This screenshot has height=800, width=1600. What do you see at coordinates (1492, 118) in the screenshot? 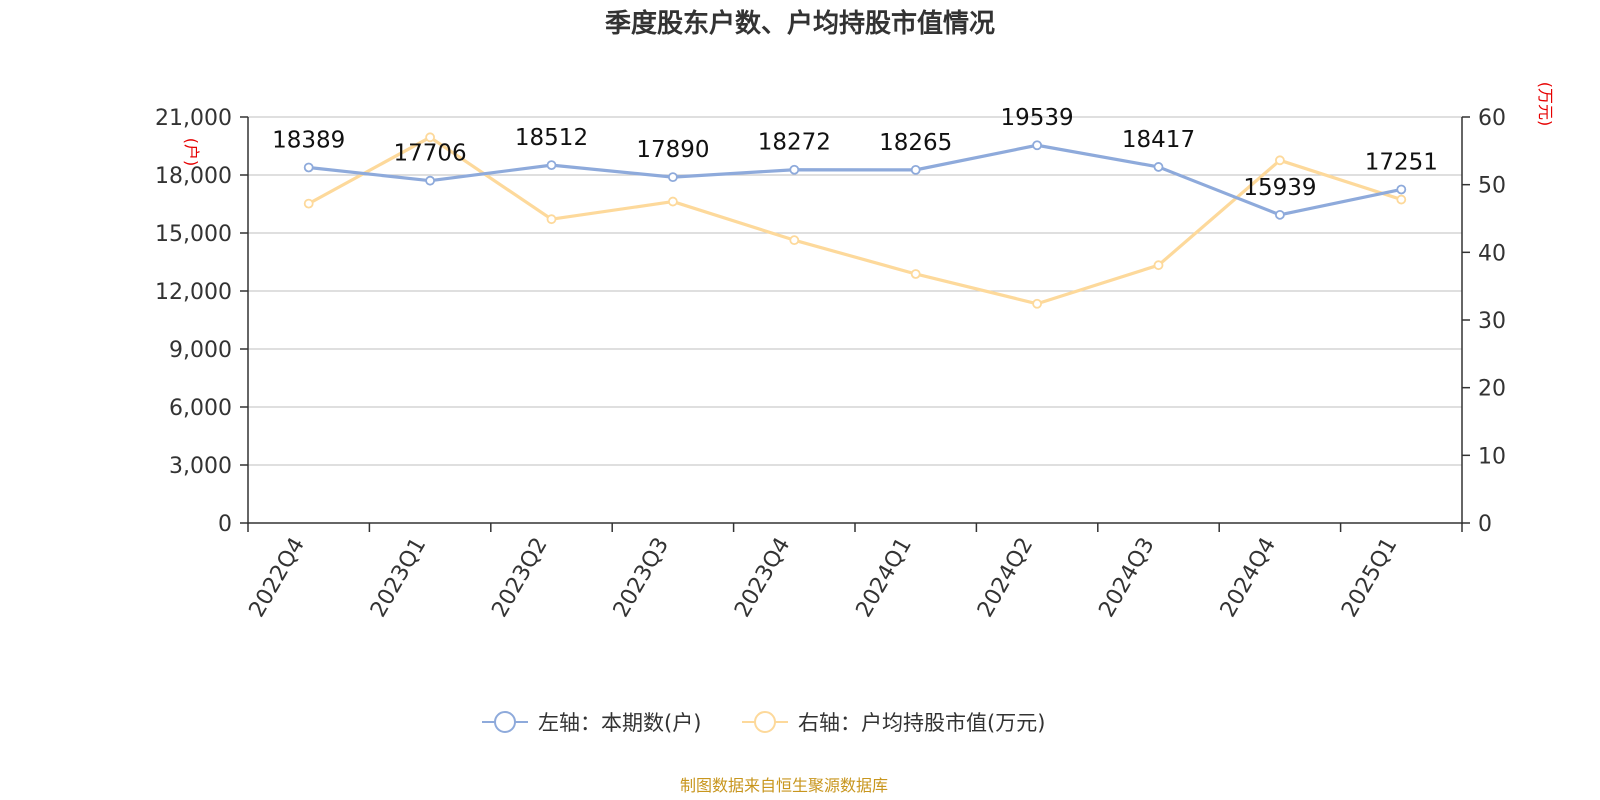
I see `right-axis-tick-label: 60` at bounding box center [1492, 118].